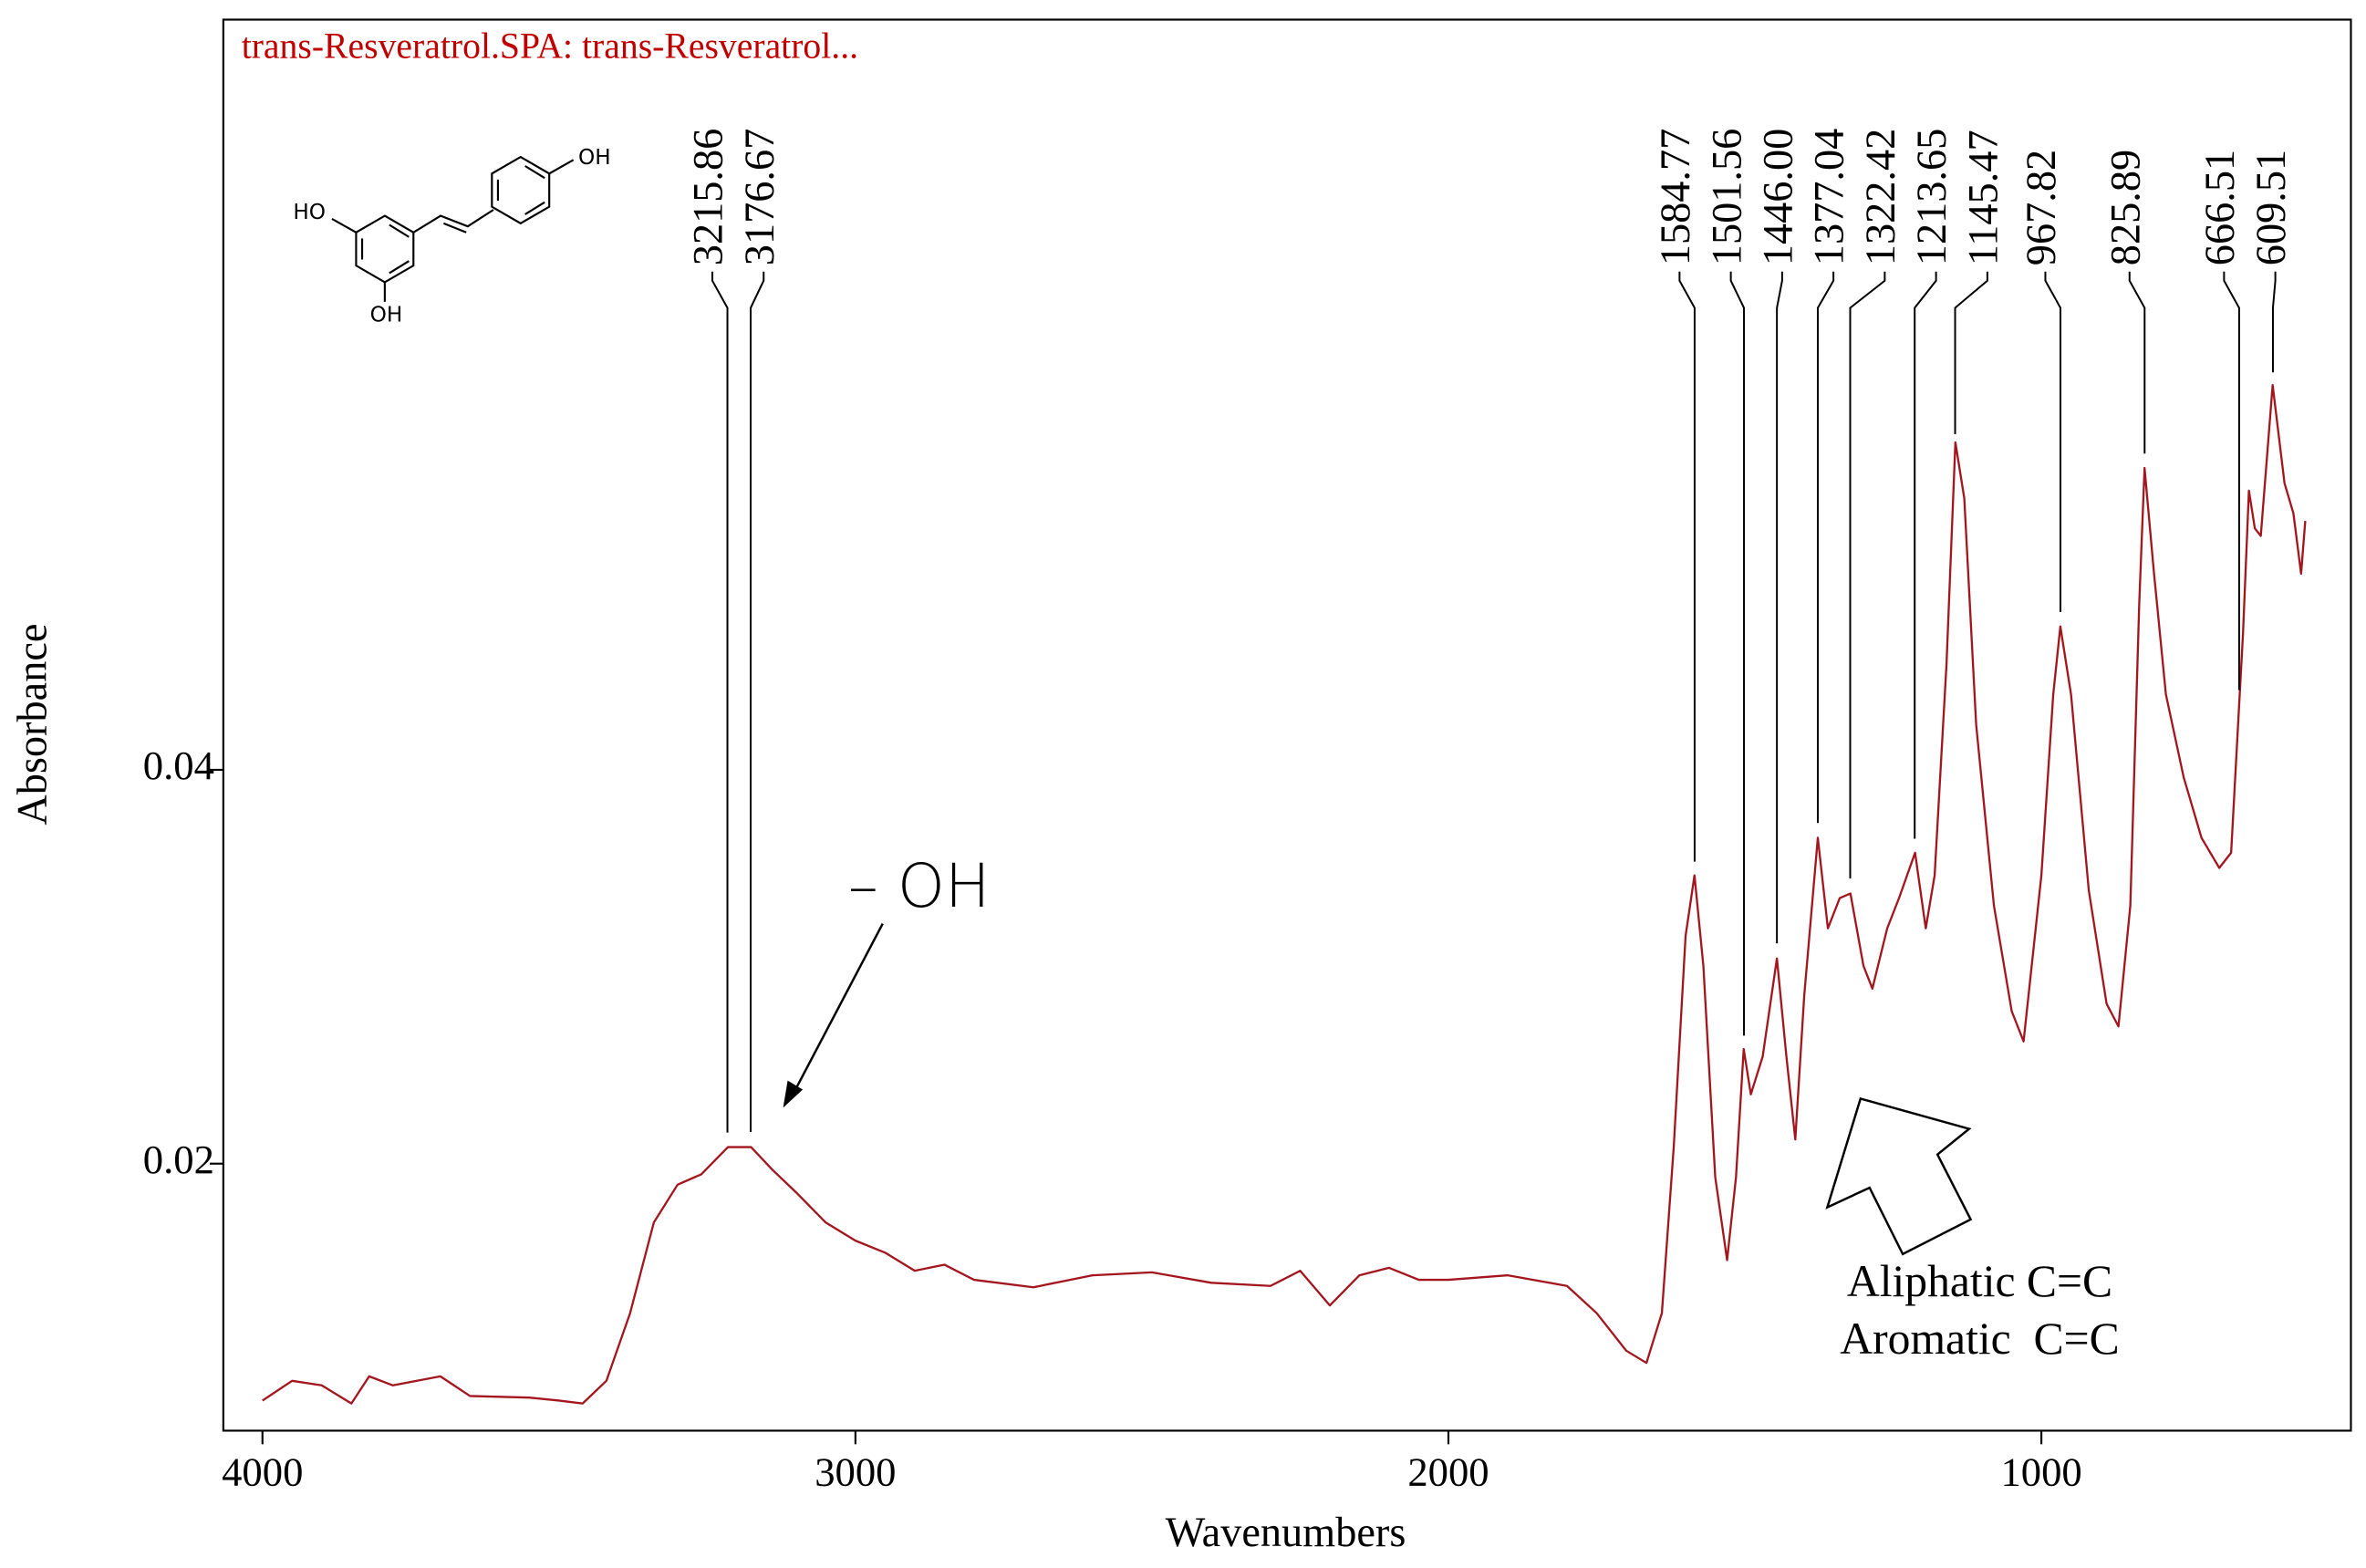 Image resolution: width=2366 pixels, height=1568 pixels. I want to click on peak-label: 3176.67, so click(760, 197).